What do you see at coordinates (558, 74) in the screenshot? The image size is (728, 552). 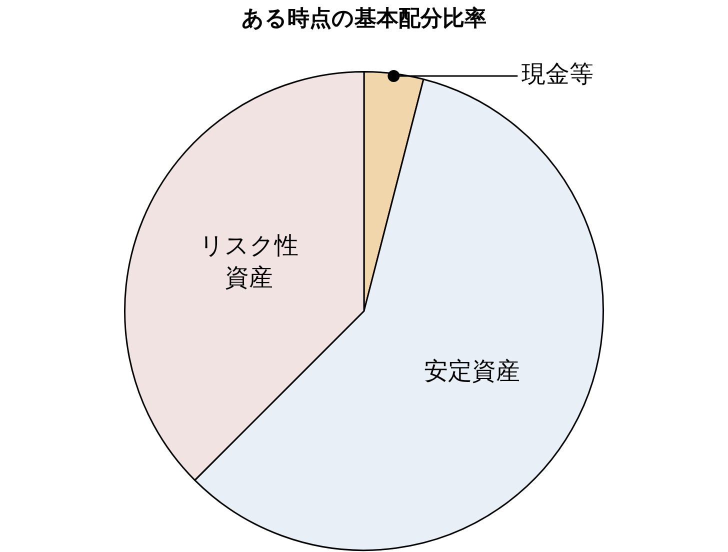 I see `slice-label: 現金等` at bounding box center [558, 74].